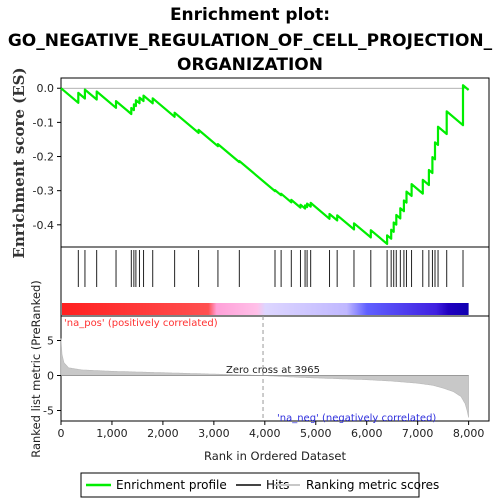 The height and width of the screenshot is (500, 500). I want to click on hit-marks, so click(270, 268).